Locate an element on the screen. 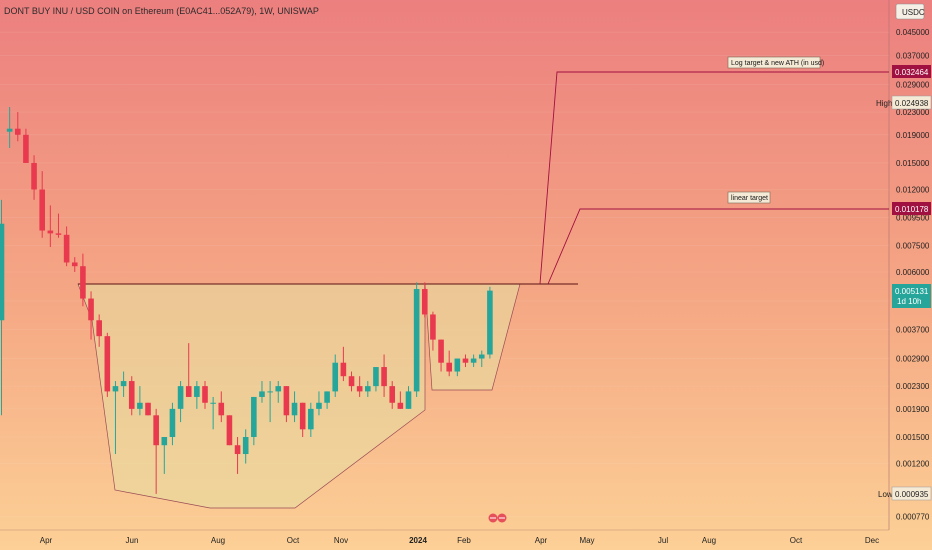  log-target-price-tag: 0.032464 is located at coordinates (911, 71).